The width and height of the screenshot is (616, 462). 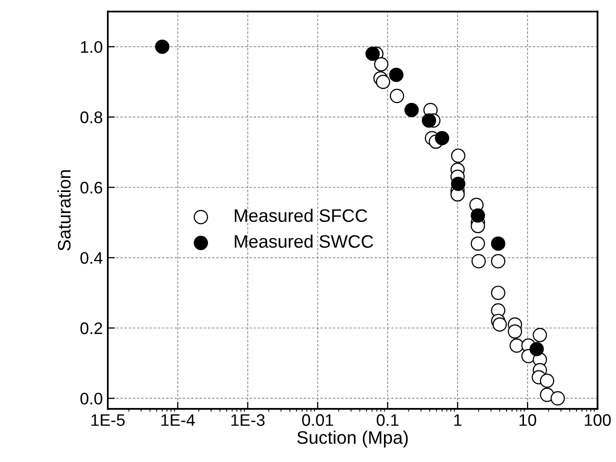 I want to click on x-tick-label: 0.1, so click(x=387, y=420).